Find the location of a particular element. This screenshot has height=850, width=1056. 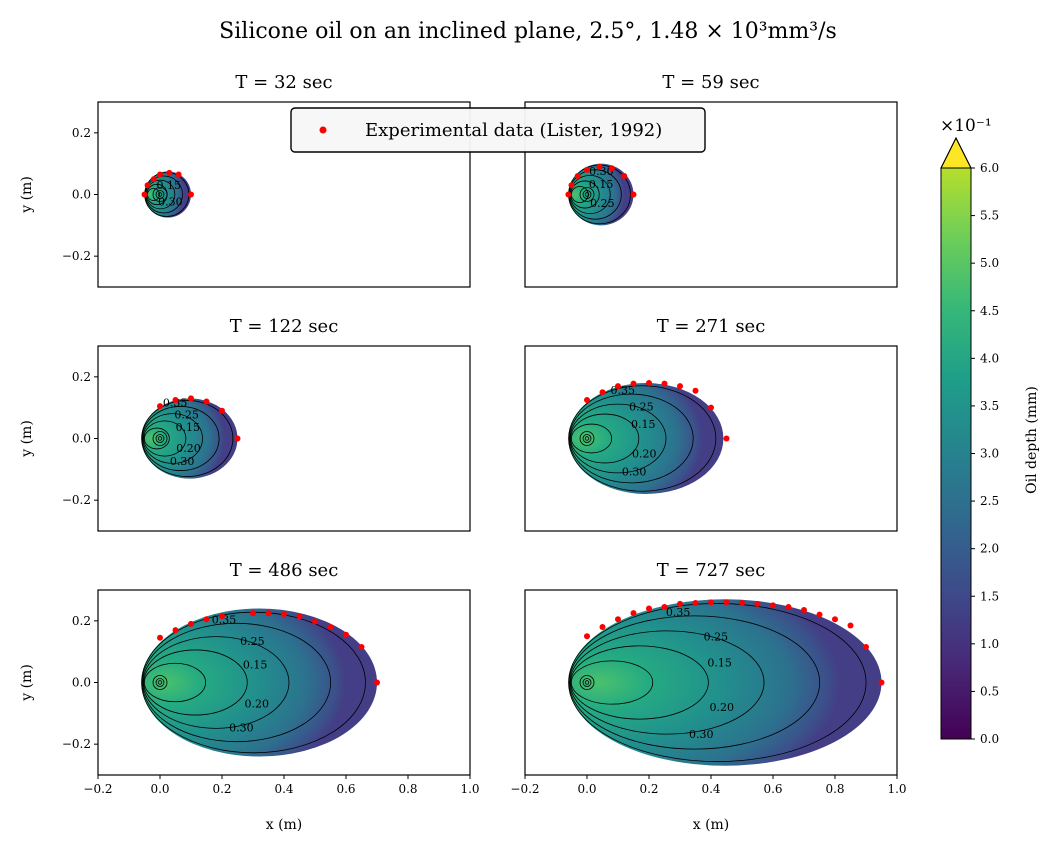

legend-label: Experimental data (Lister, 1992) is located at coordinates (513, 130).